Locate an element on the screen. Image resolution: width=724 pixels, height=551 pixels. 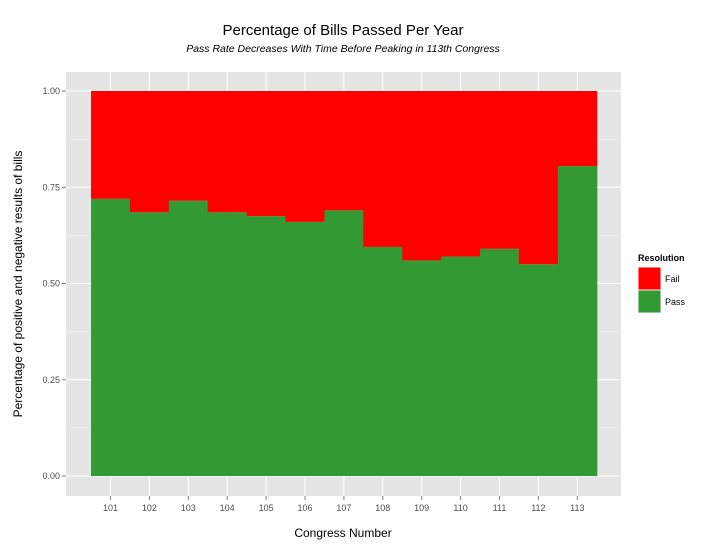
x-axis-title: Congress Number is located at coordinates (342, 533).